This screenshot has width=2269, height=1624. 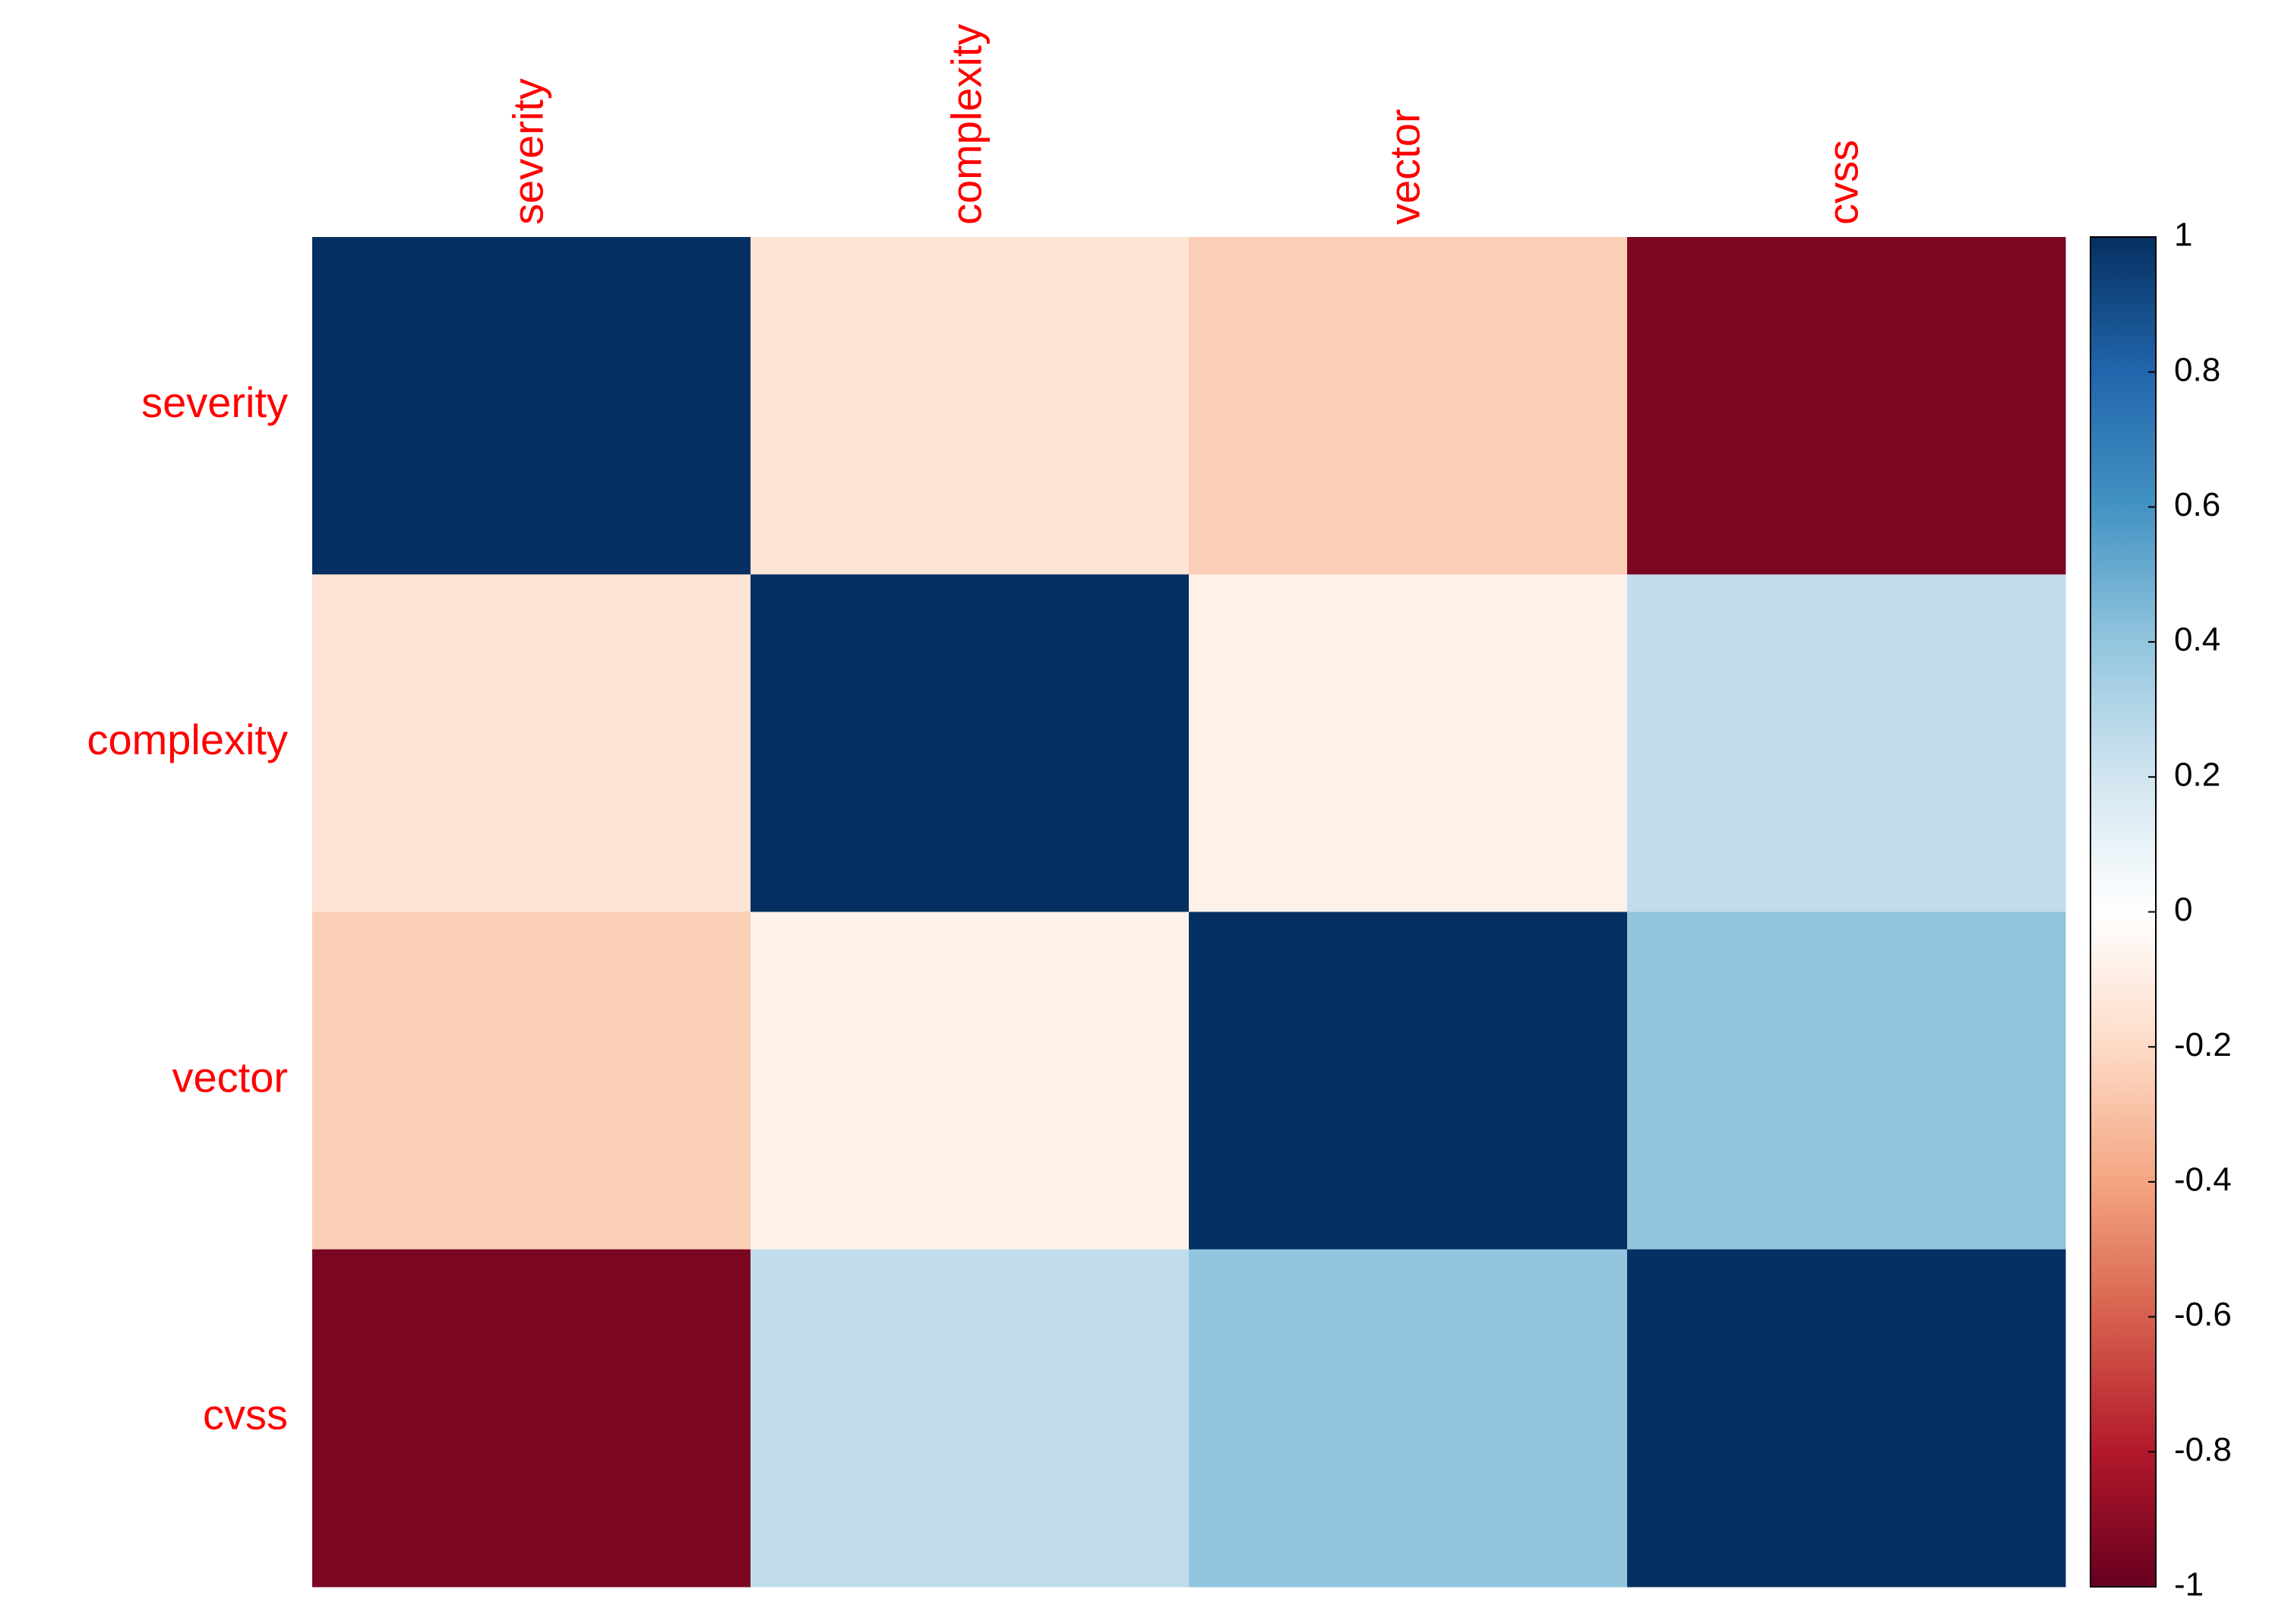 What do you see at coordinates (1404, 168) in the screenshot?
I see `column-label: vector` at bounding box center [1404, 168].